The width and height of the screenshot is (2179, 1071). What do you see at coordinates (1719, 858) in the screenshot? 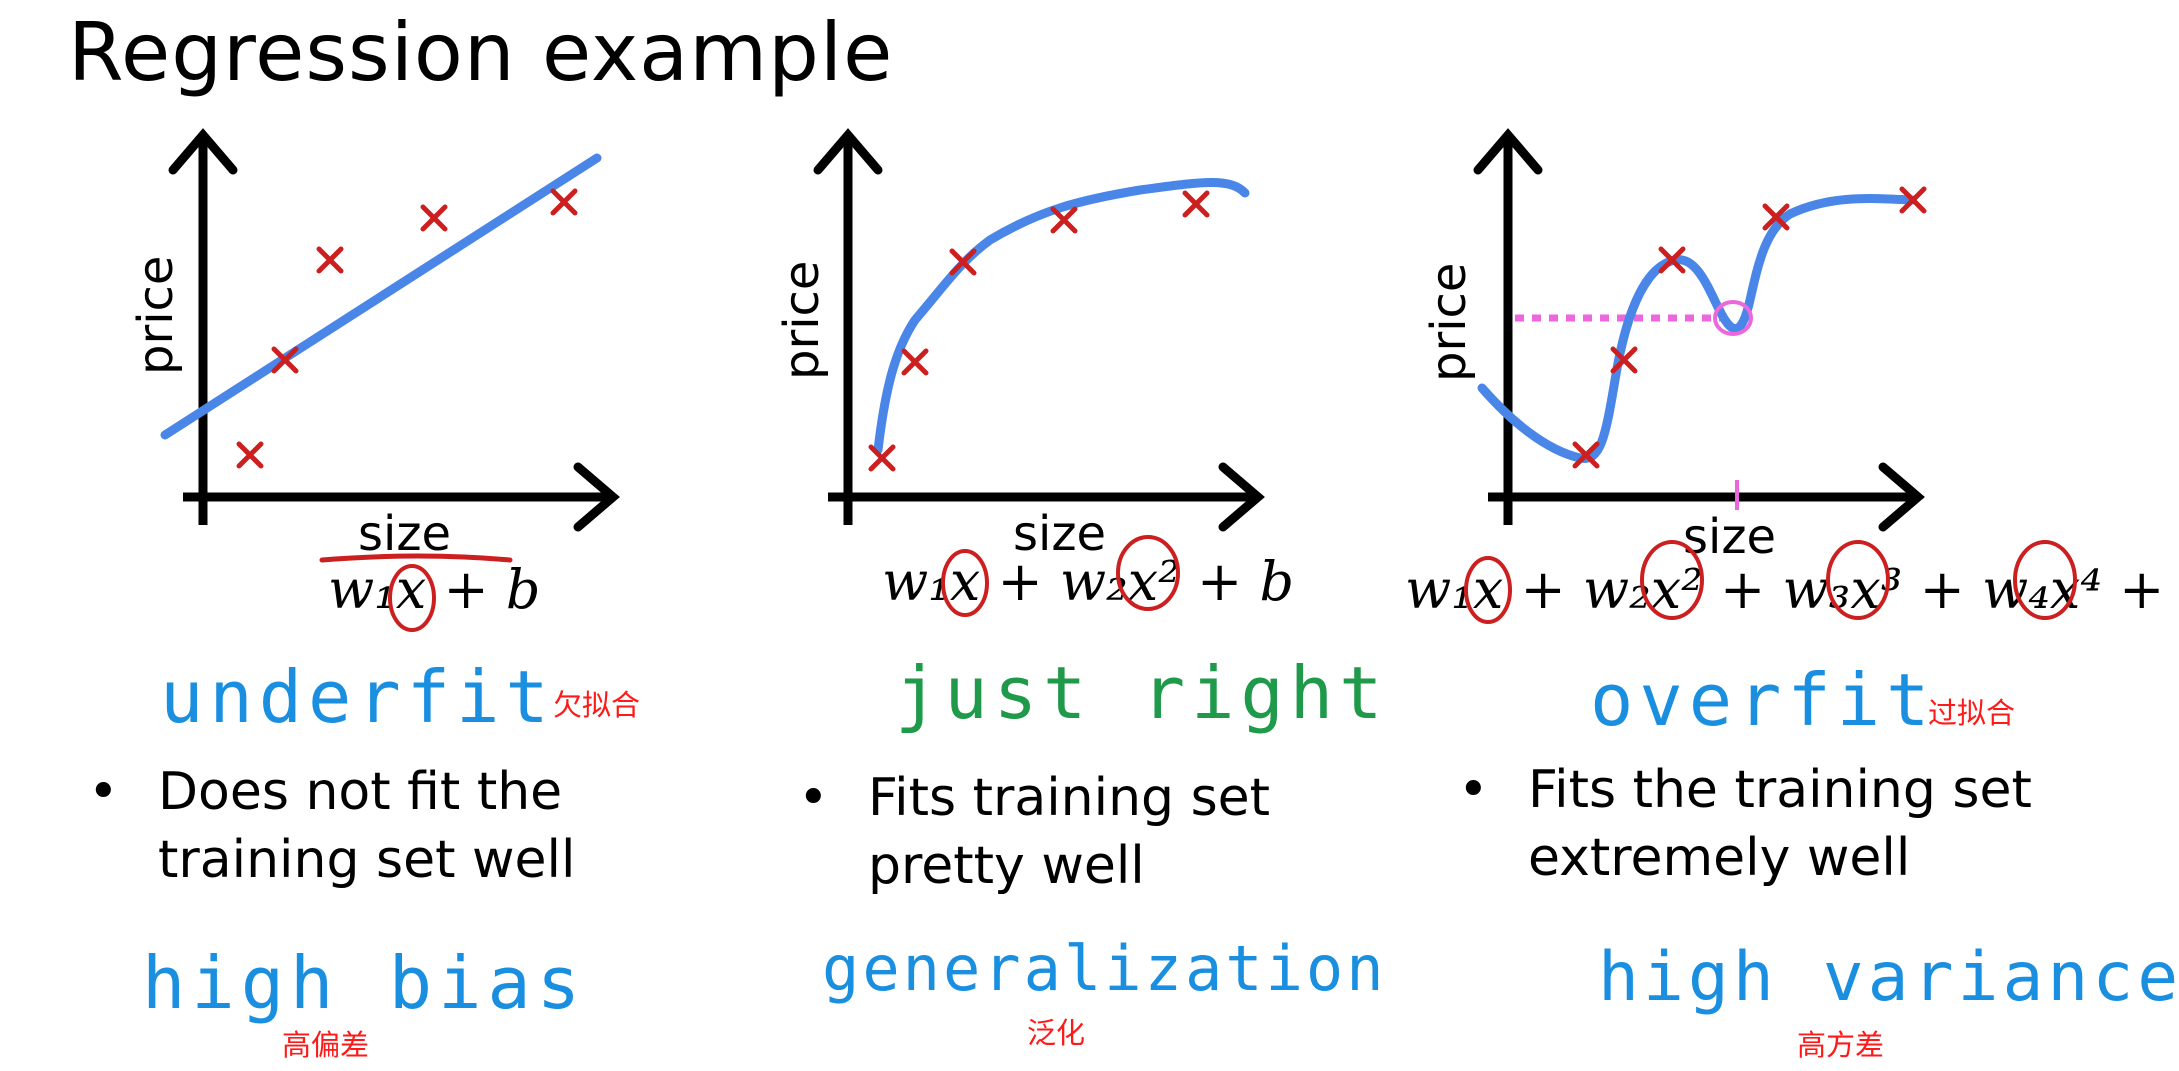
I see `bullet-line: extremely well` at bounding box center [1719, 858].